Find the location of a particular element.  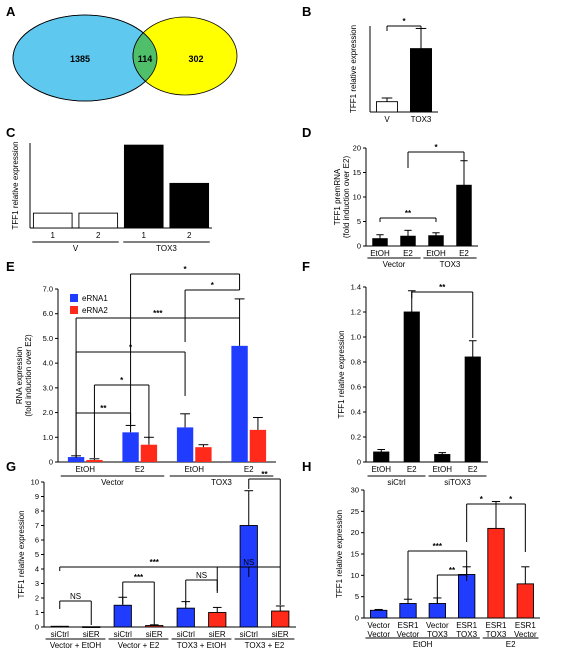

venn-outline is located at coordinates (85, 58).